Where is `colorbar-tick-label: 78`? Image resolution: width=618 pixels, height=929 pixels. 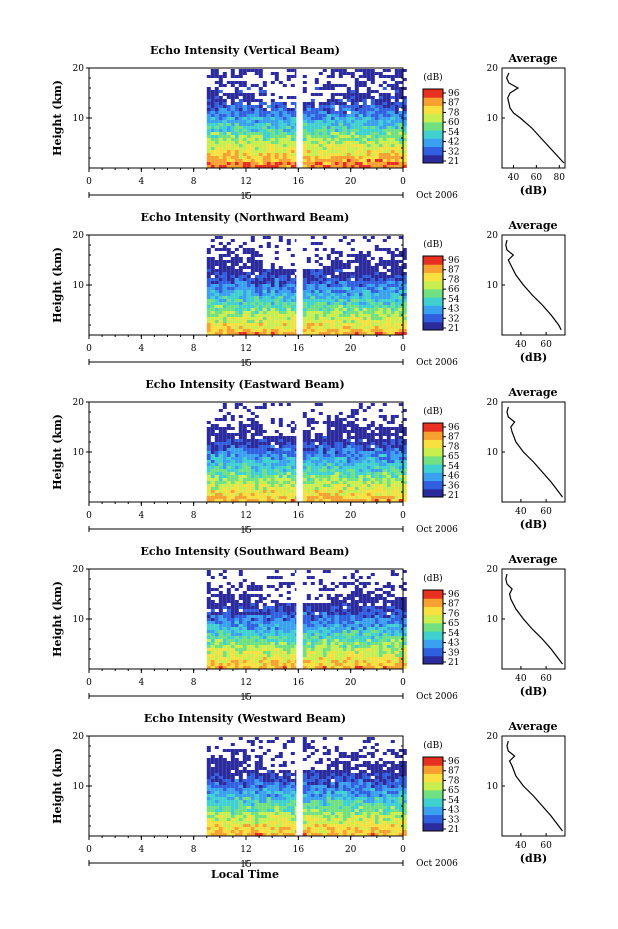
colorbar-tick-label: 78 is located at coordinates (454, 280).